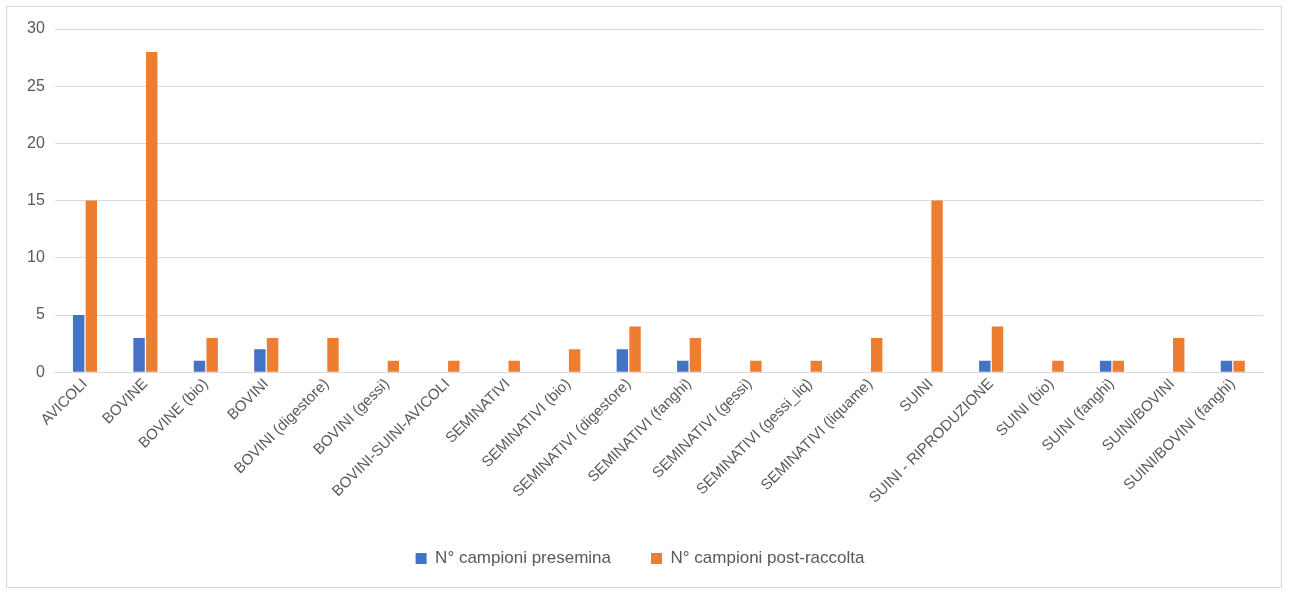  Describe the element at coordinates (523, 558) in the screenshot. I see `legend-label: N° campioni presemina` at that location.